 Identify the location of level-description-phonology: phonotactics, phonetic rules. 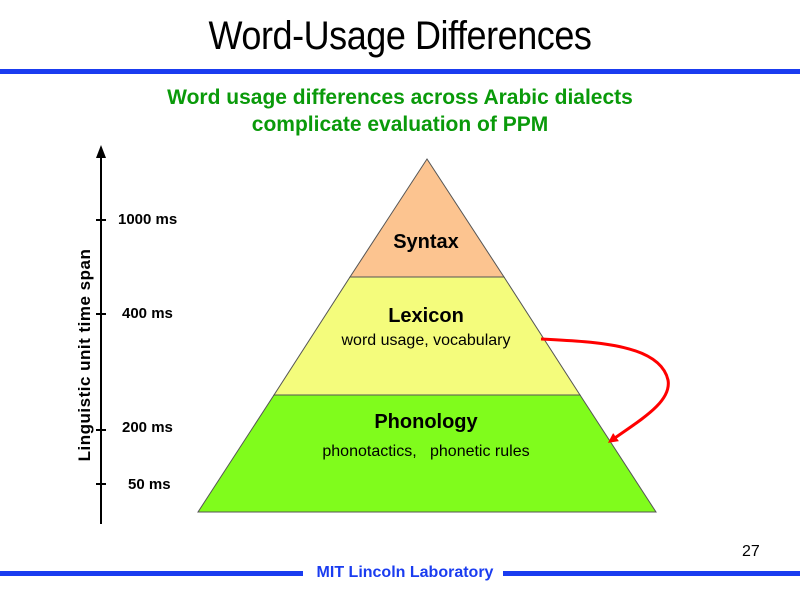
(426, 451).